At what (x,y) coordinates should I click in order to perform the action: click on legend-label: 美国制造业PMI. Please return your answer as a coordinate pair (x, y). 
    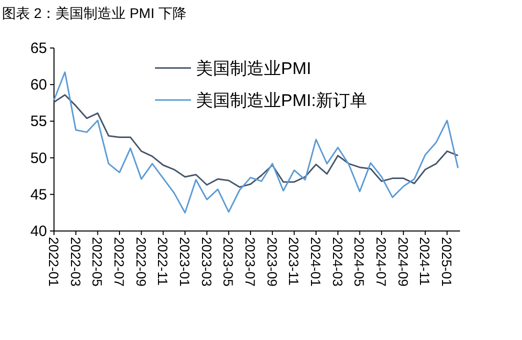
    Looking at the image, I should click on (254, 68).